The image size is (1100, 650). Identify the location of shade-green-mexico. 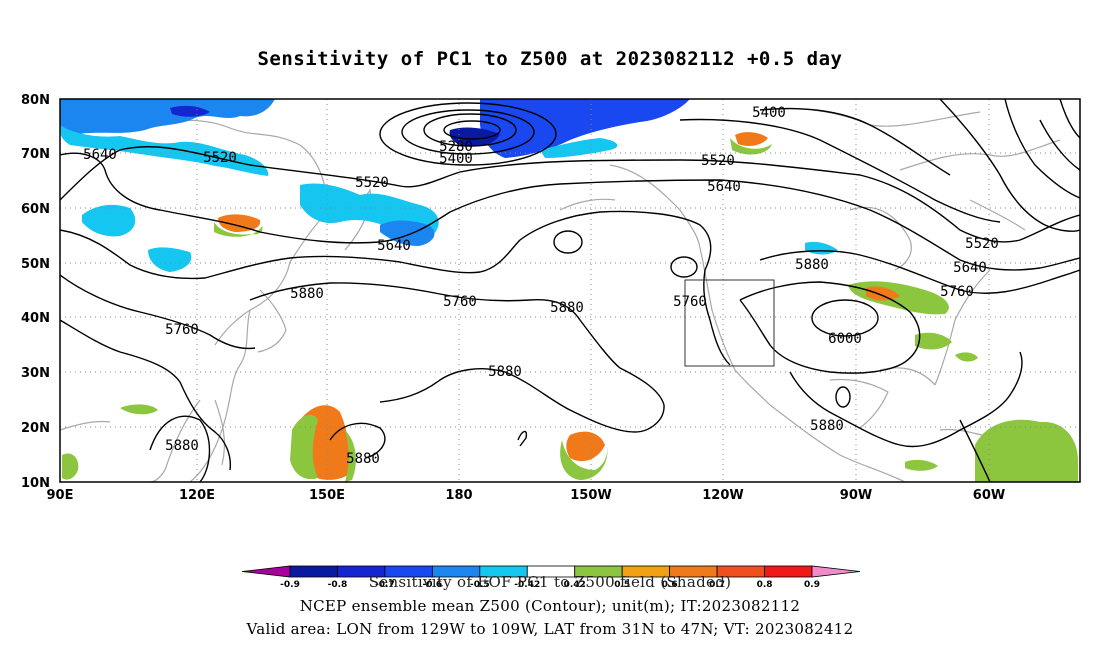
(921, 465).